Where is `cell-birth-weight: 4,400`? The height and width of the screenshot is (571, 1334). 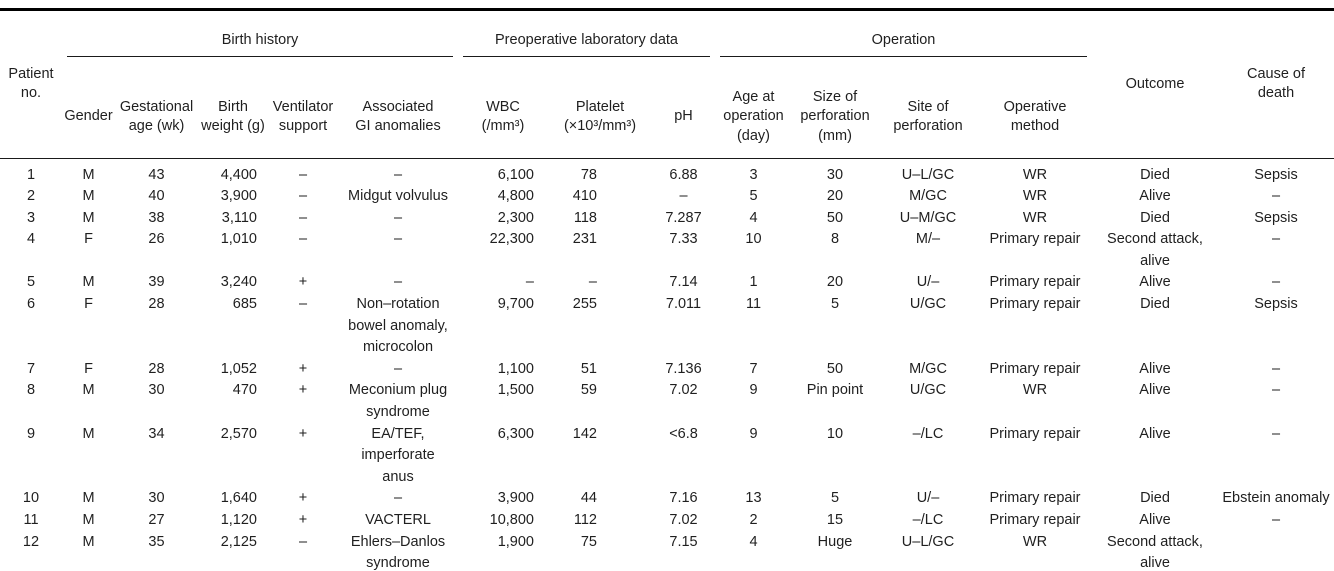
cell-birth-weight: 4,400 is located at coordinates (238, 174).